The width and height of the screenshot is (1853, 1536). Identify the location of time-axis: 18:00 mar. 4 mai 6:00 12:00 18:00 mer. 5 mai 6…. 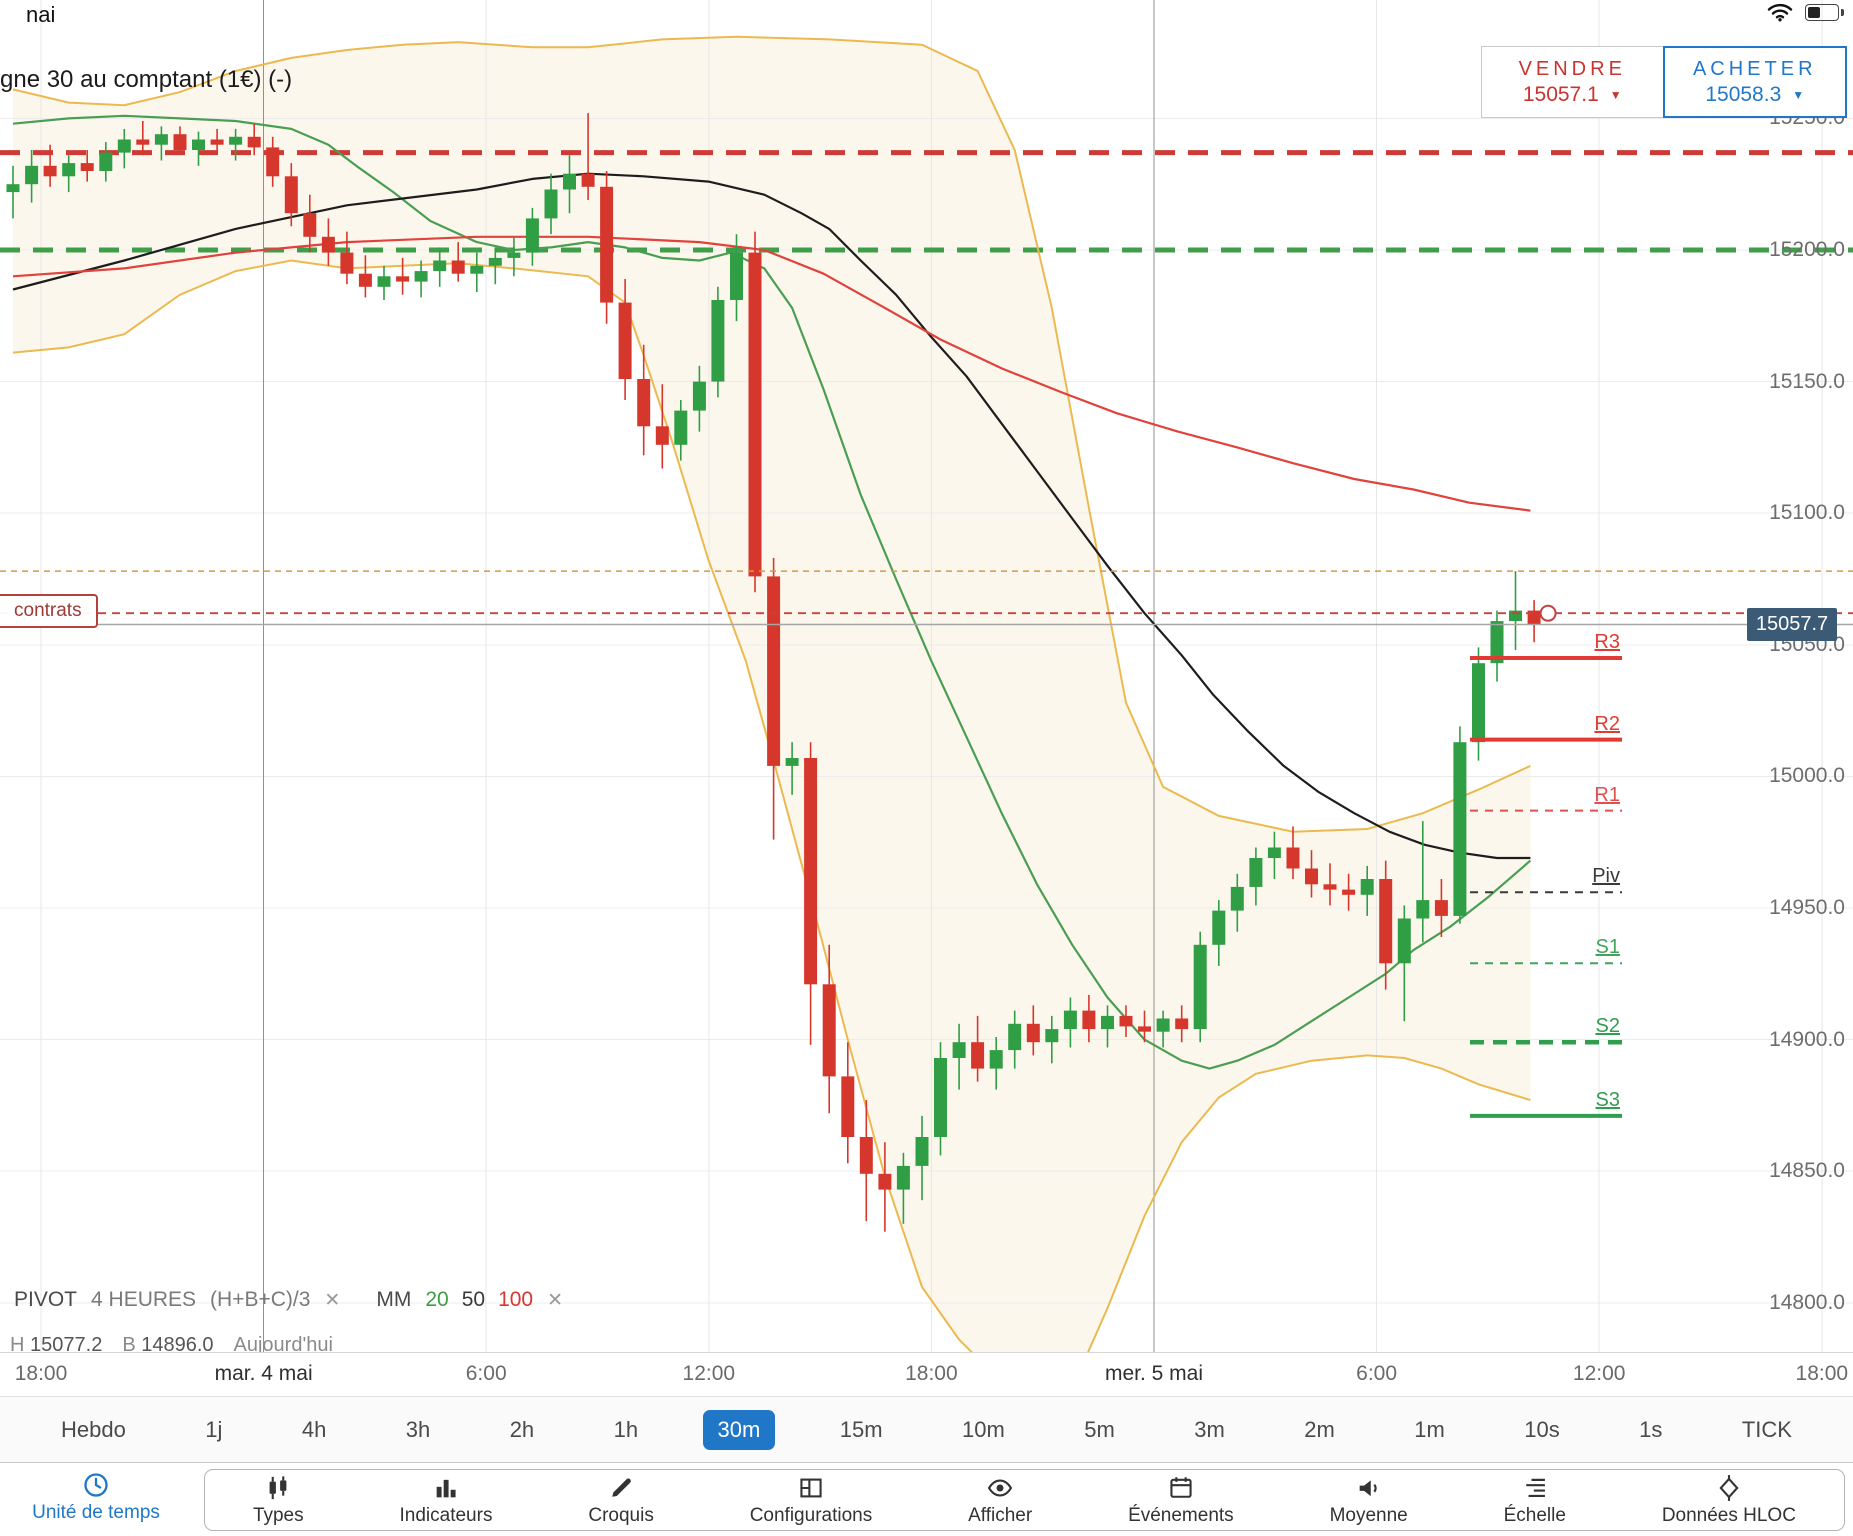
(926, 1374).